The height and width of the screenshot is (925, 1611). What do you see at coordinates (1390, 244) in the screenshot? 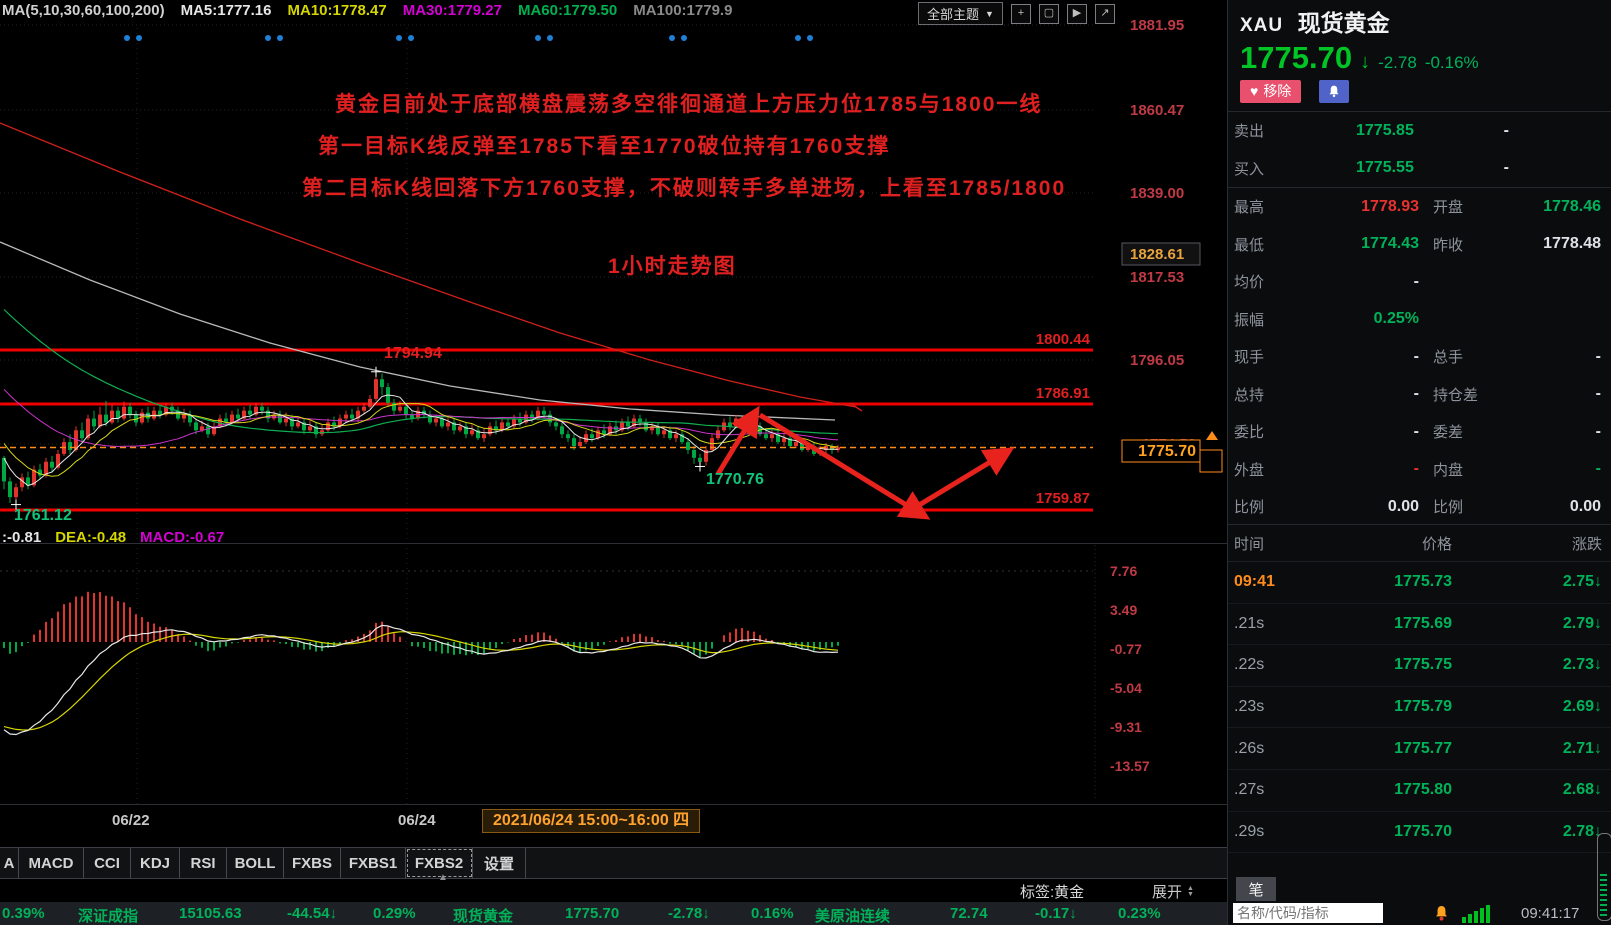
I see `quote-value: 1774.43` at bounding box center [1390, 244].